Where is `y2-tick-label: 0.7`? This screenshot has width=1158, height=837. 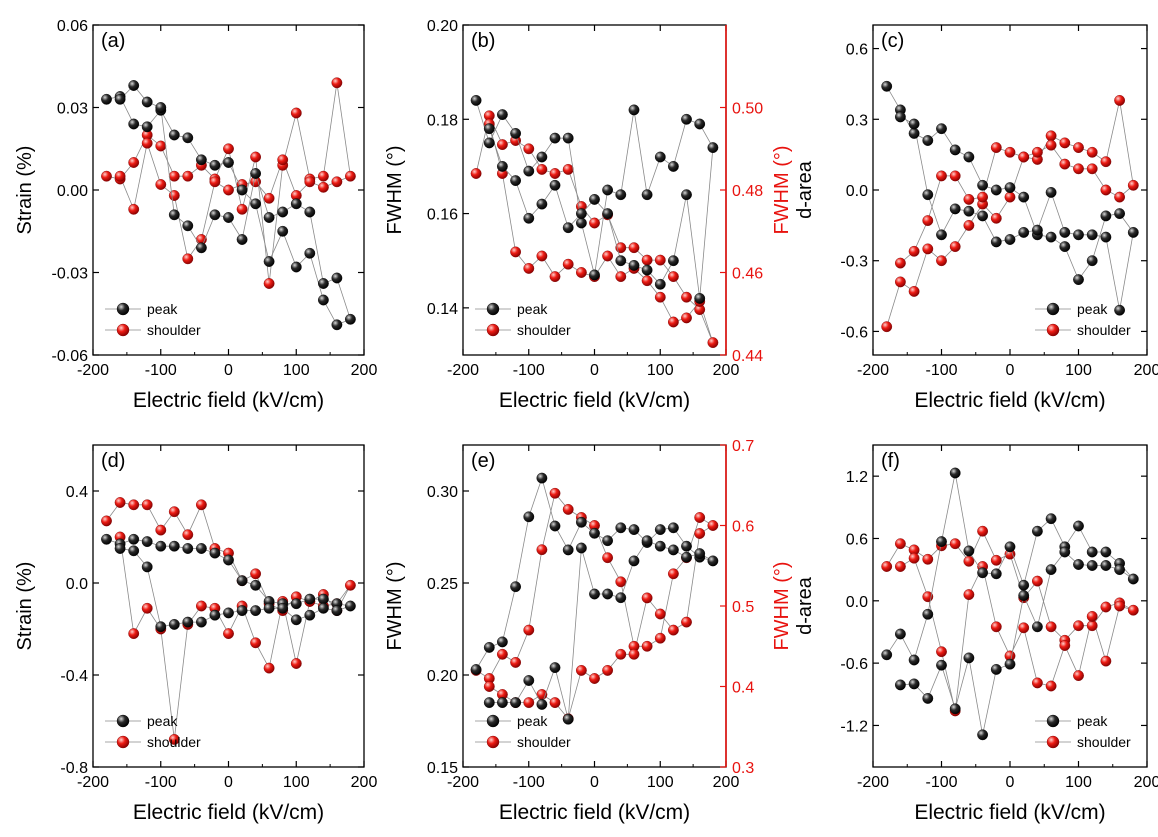 y2-tick-label: 0.7 is located at coordinates (743, 446).